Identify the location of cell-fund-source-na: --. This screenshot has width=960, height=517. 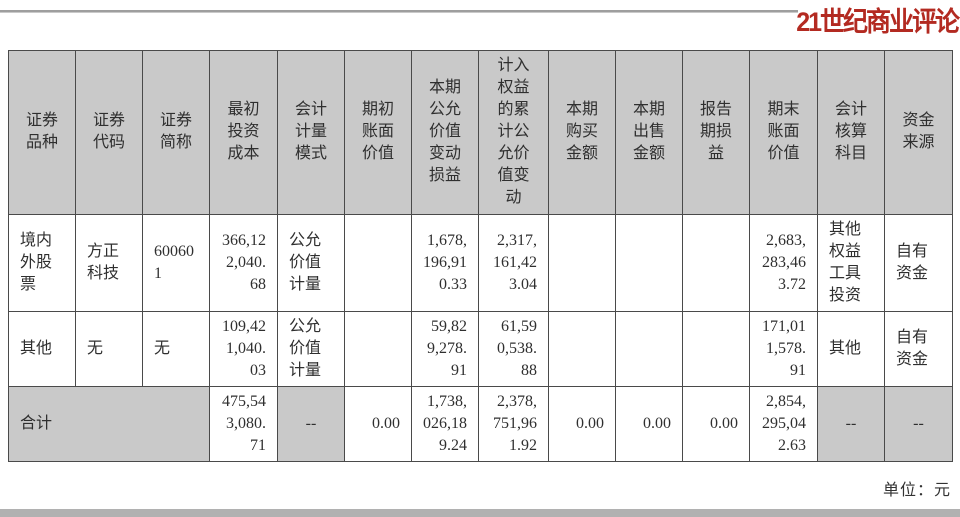
(918, 424).